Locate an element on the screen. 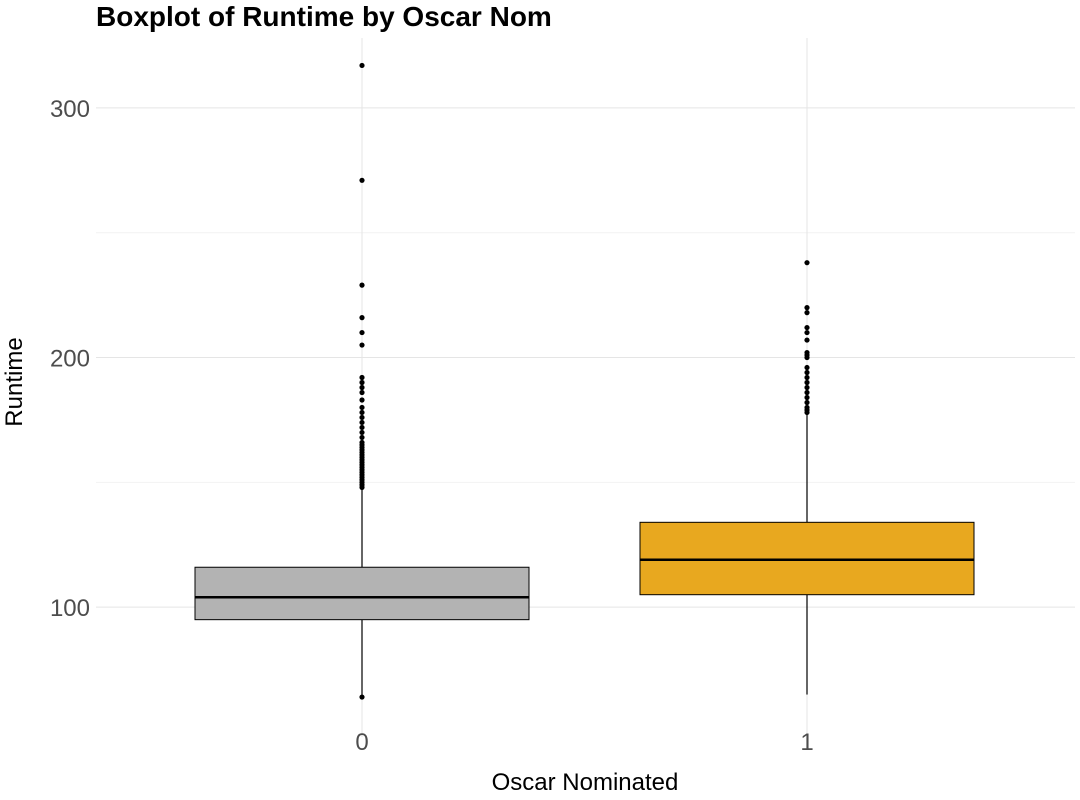 The image size is (1080, 800). chart-title: Boxplot of Runtime by Oscar Nom is located at coordinates (324, 16).